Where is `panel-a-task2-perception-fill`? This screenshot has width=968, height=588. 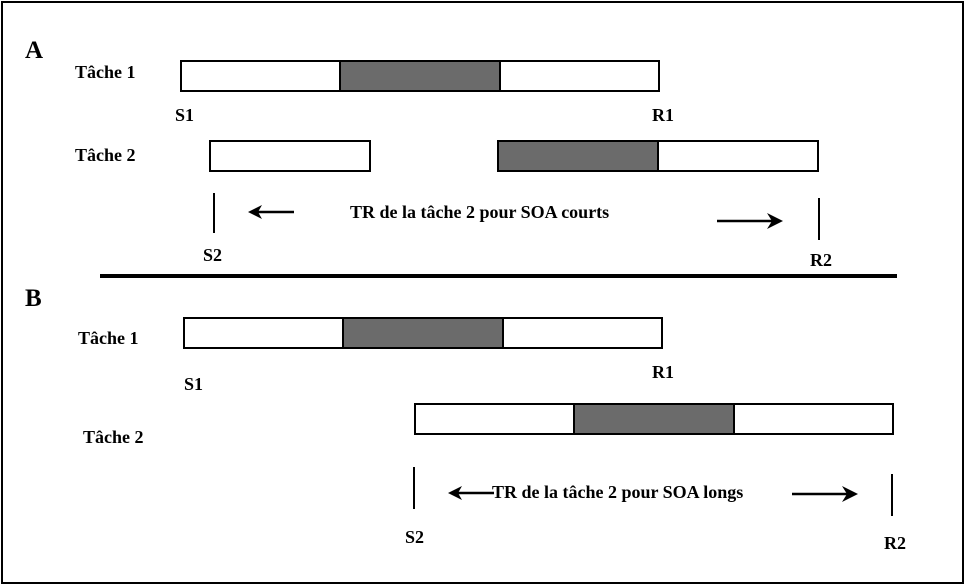
panel-a-task2-perception-fill is located at coordinates (290, 156).